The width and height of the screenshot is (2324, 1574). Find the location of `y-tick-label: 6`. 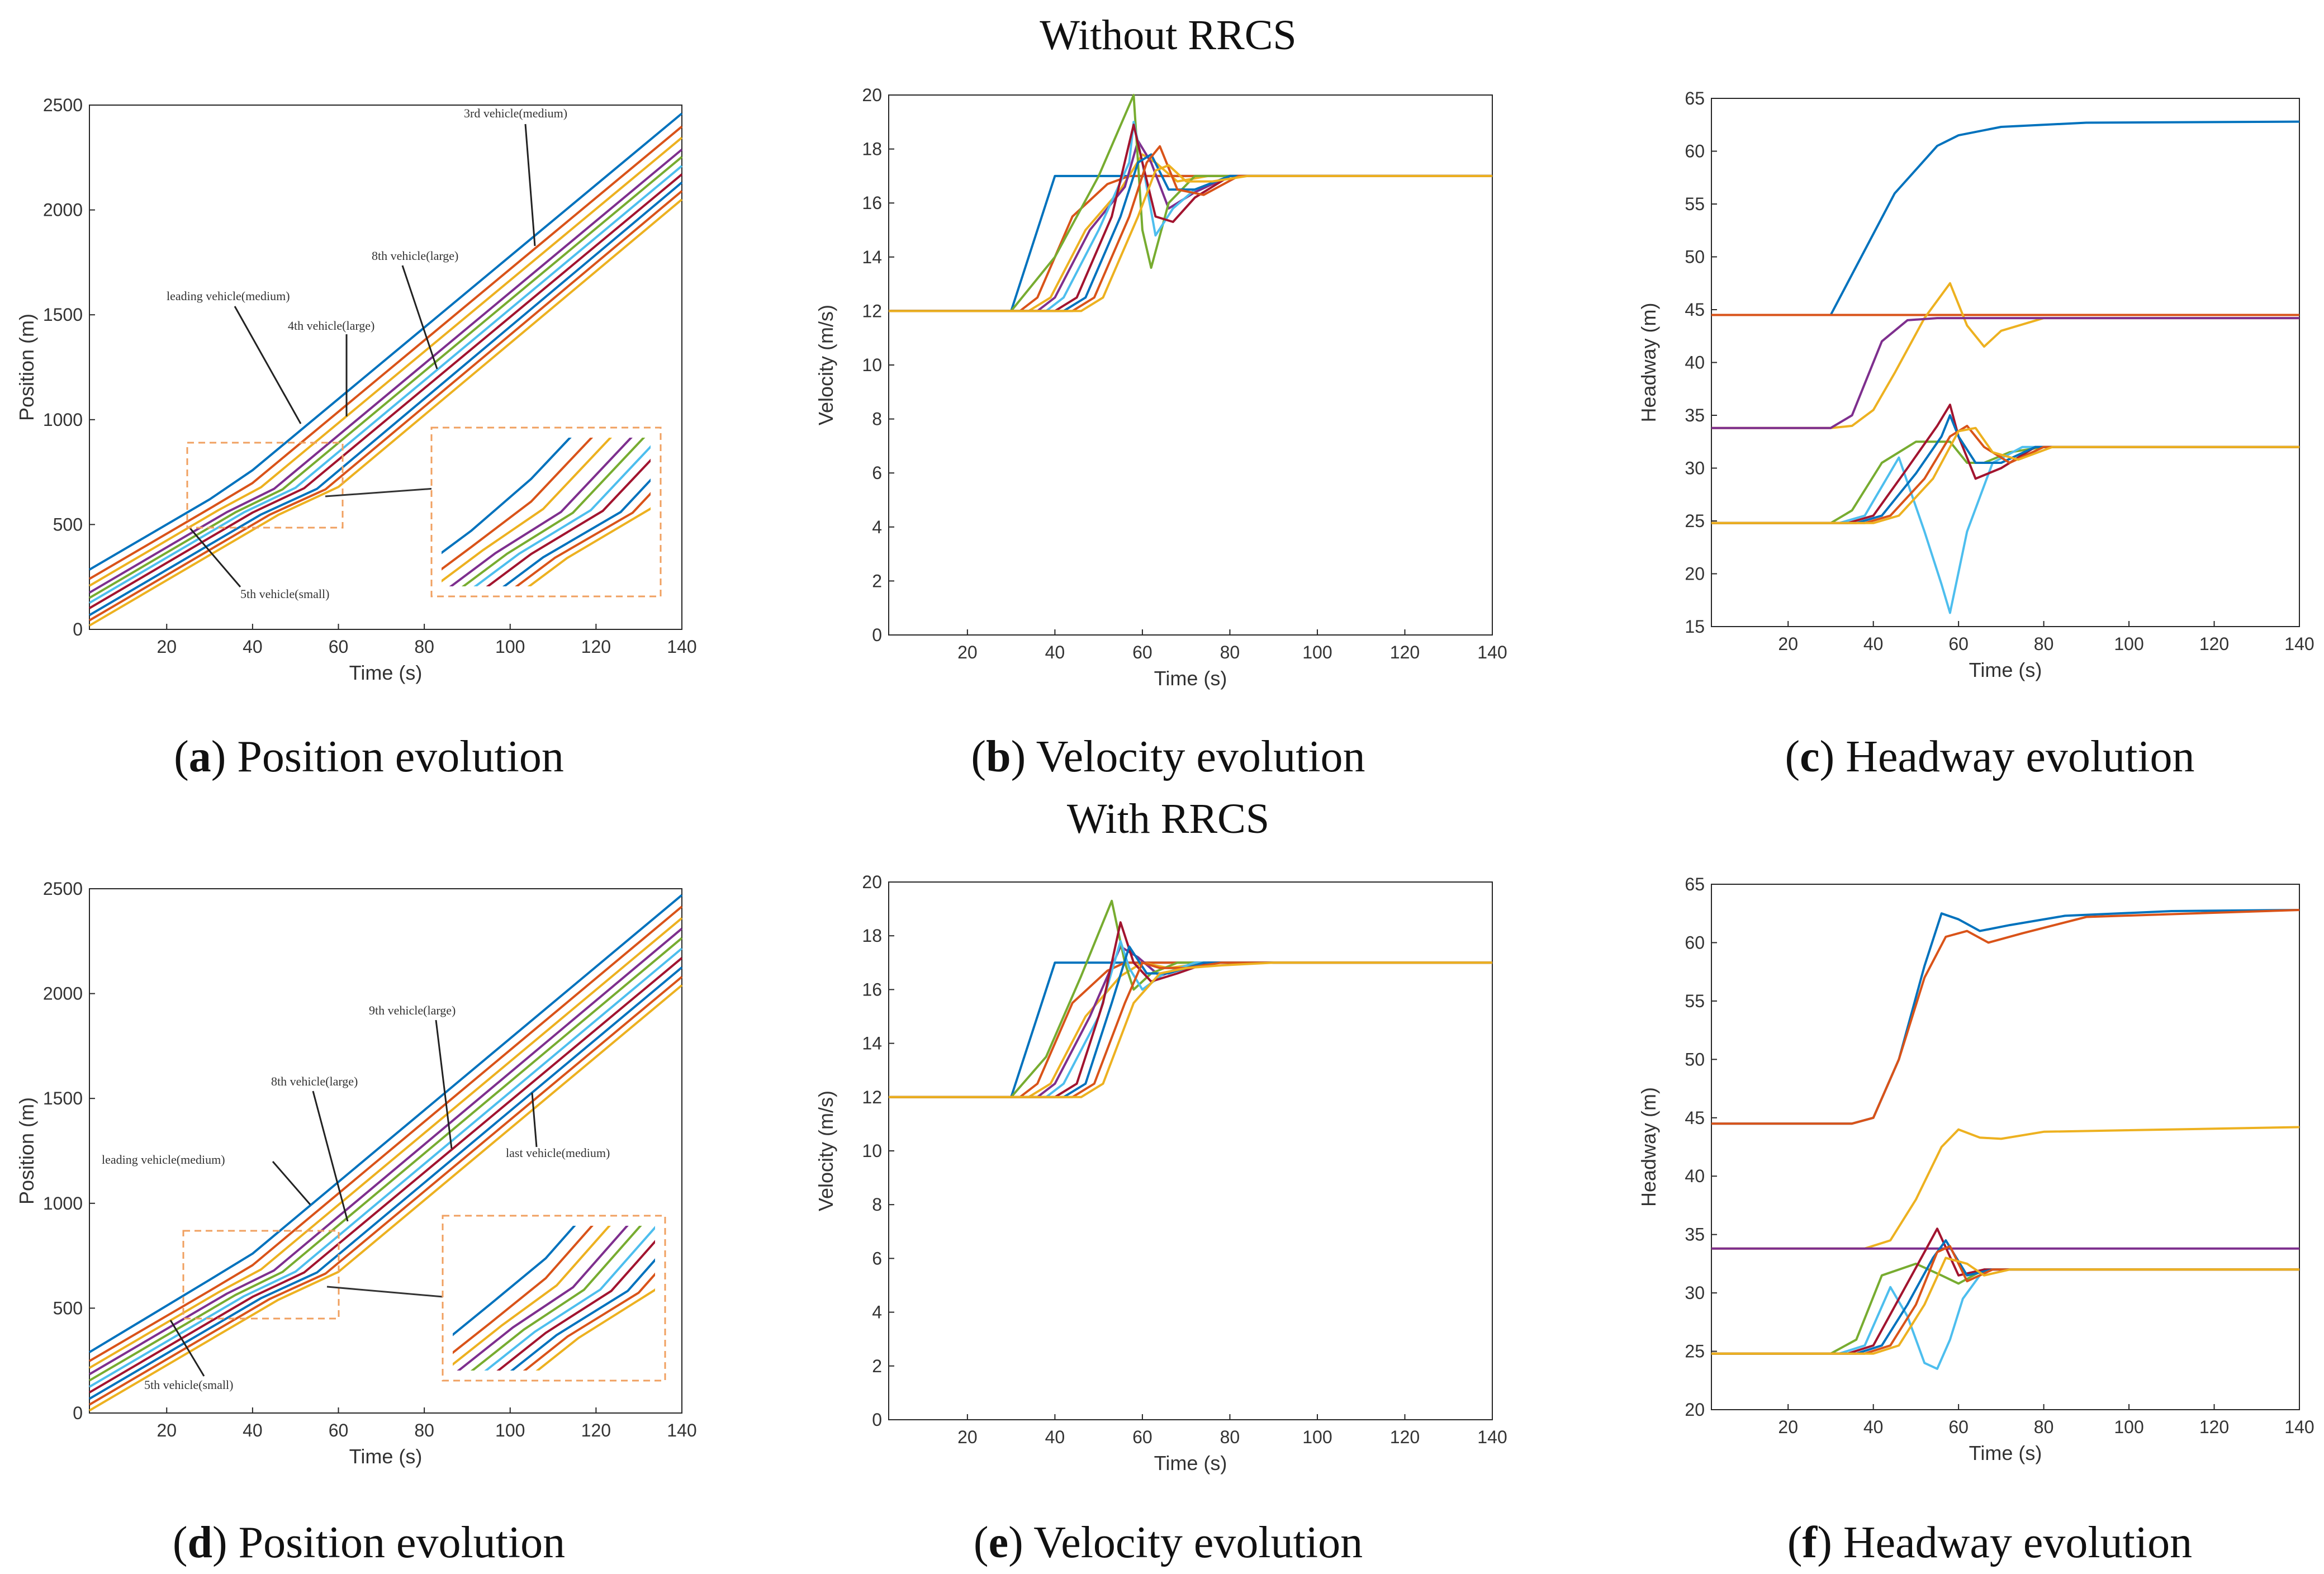

y-tick-label: 6 is located at coordinates (877, 1258).